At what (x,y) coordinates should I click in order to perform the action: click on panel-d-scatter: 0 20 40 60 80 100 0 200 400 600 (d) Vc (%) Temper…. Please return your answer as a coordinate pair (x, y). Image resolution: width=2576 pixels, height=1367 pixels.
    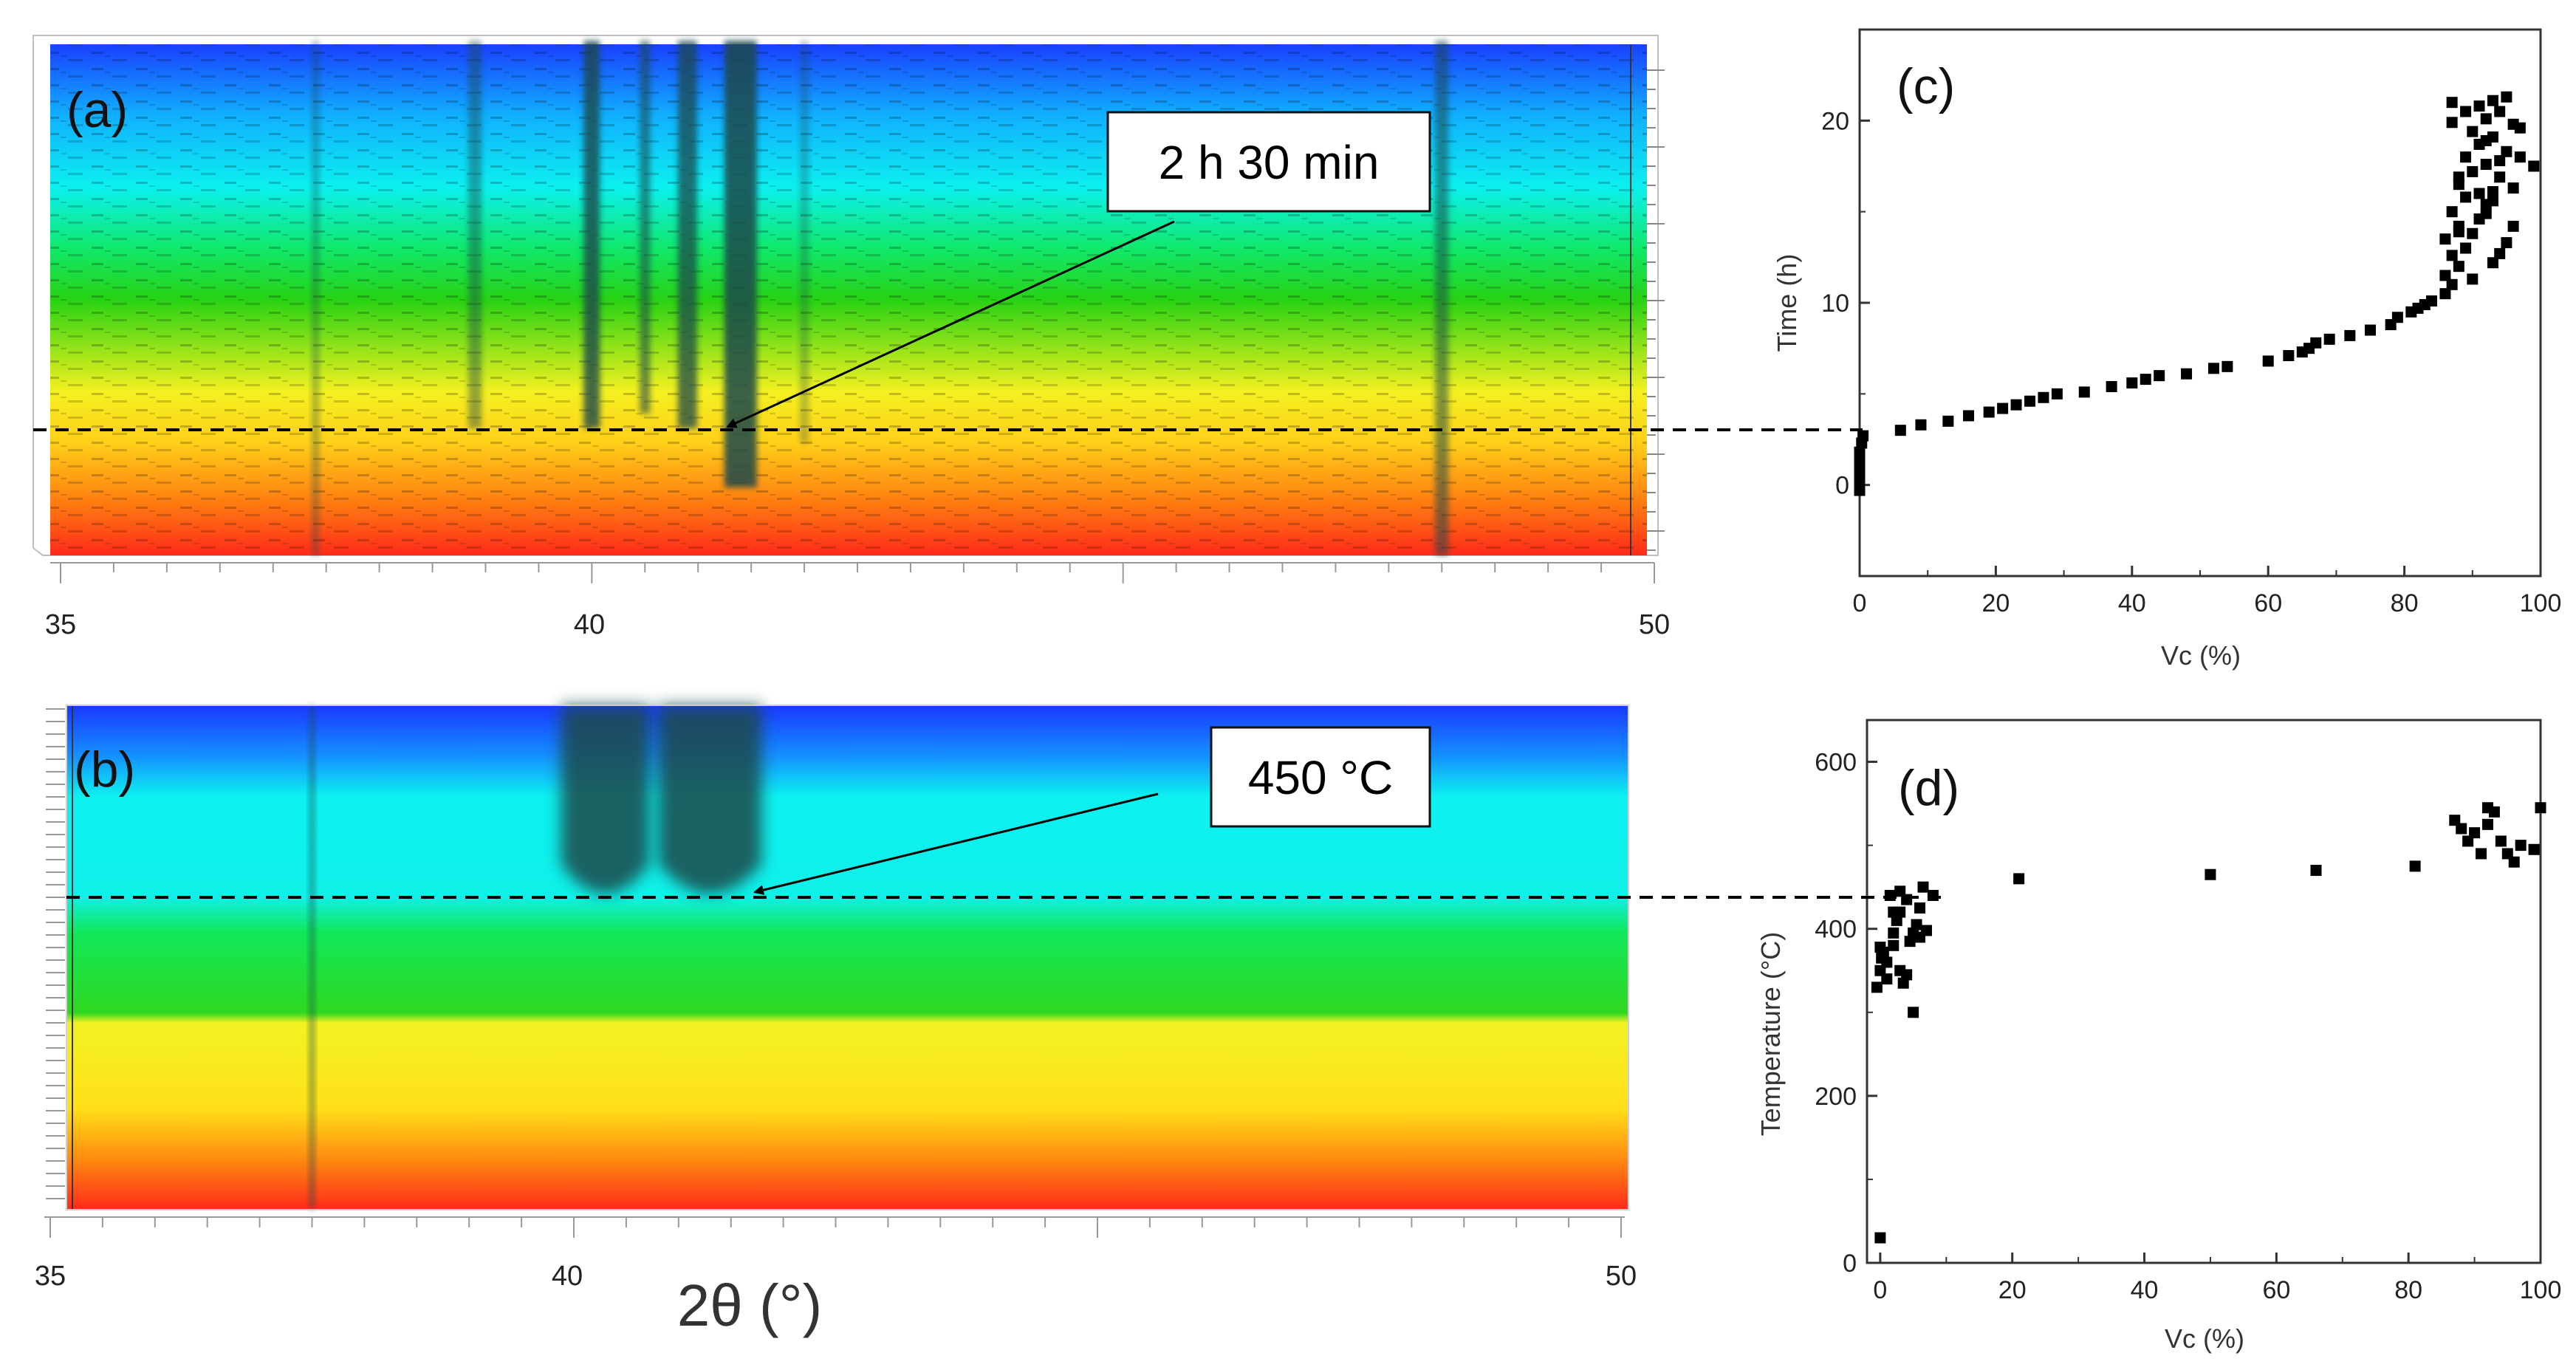
    Looking at the image, I should click on (2158, 1036).